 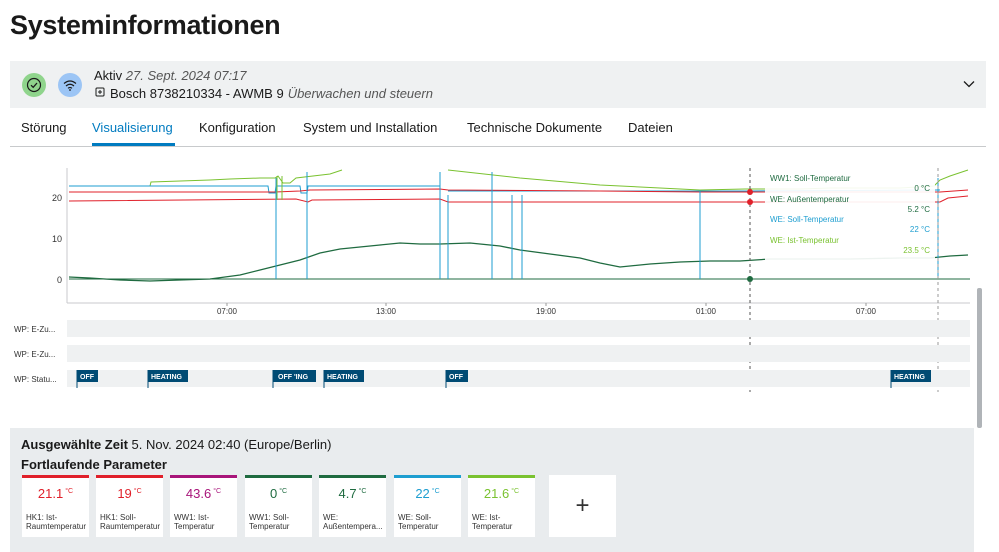 I want to click on tab-stoerung: Störung, so click(x=44, y=127).